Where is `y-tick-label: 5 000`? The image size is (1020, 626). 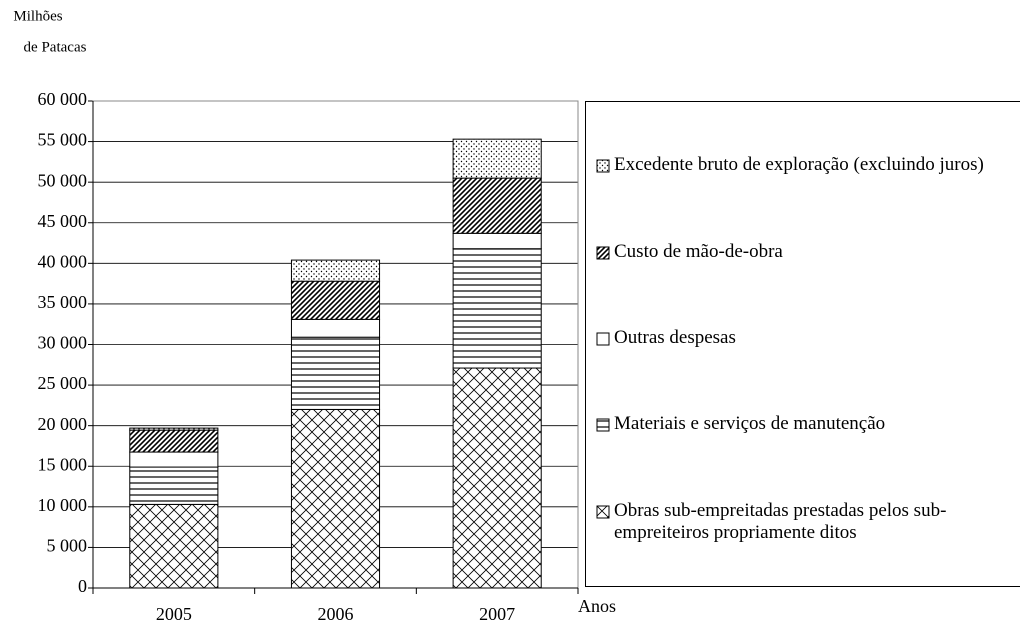
y-tick-label: 5 000 is located at coordinates (67, 546).